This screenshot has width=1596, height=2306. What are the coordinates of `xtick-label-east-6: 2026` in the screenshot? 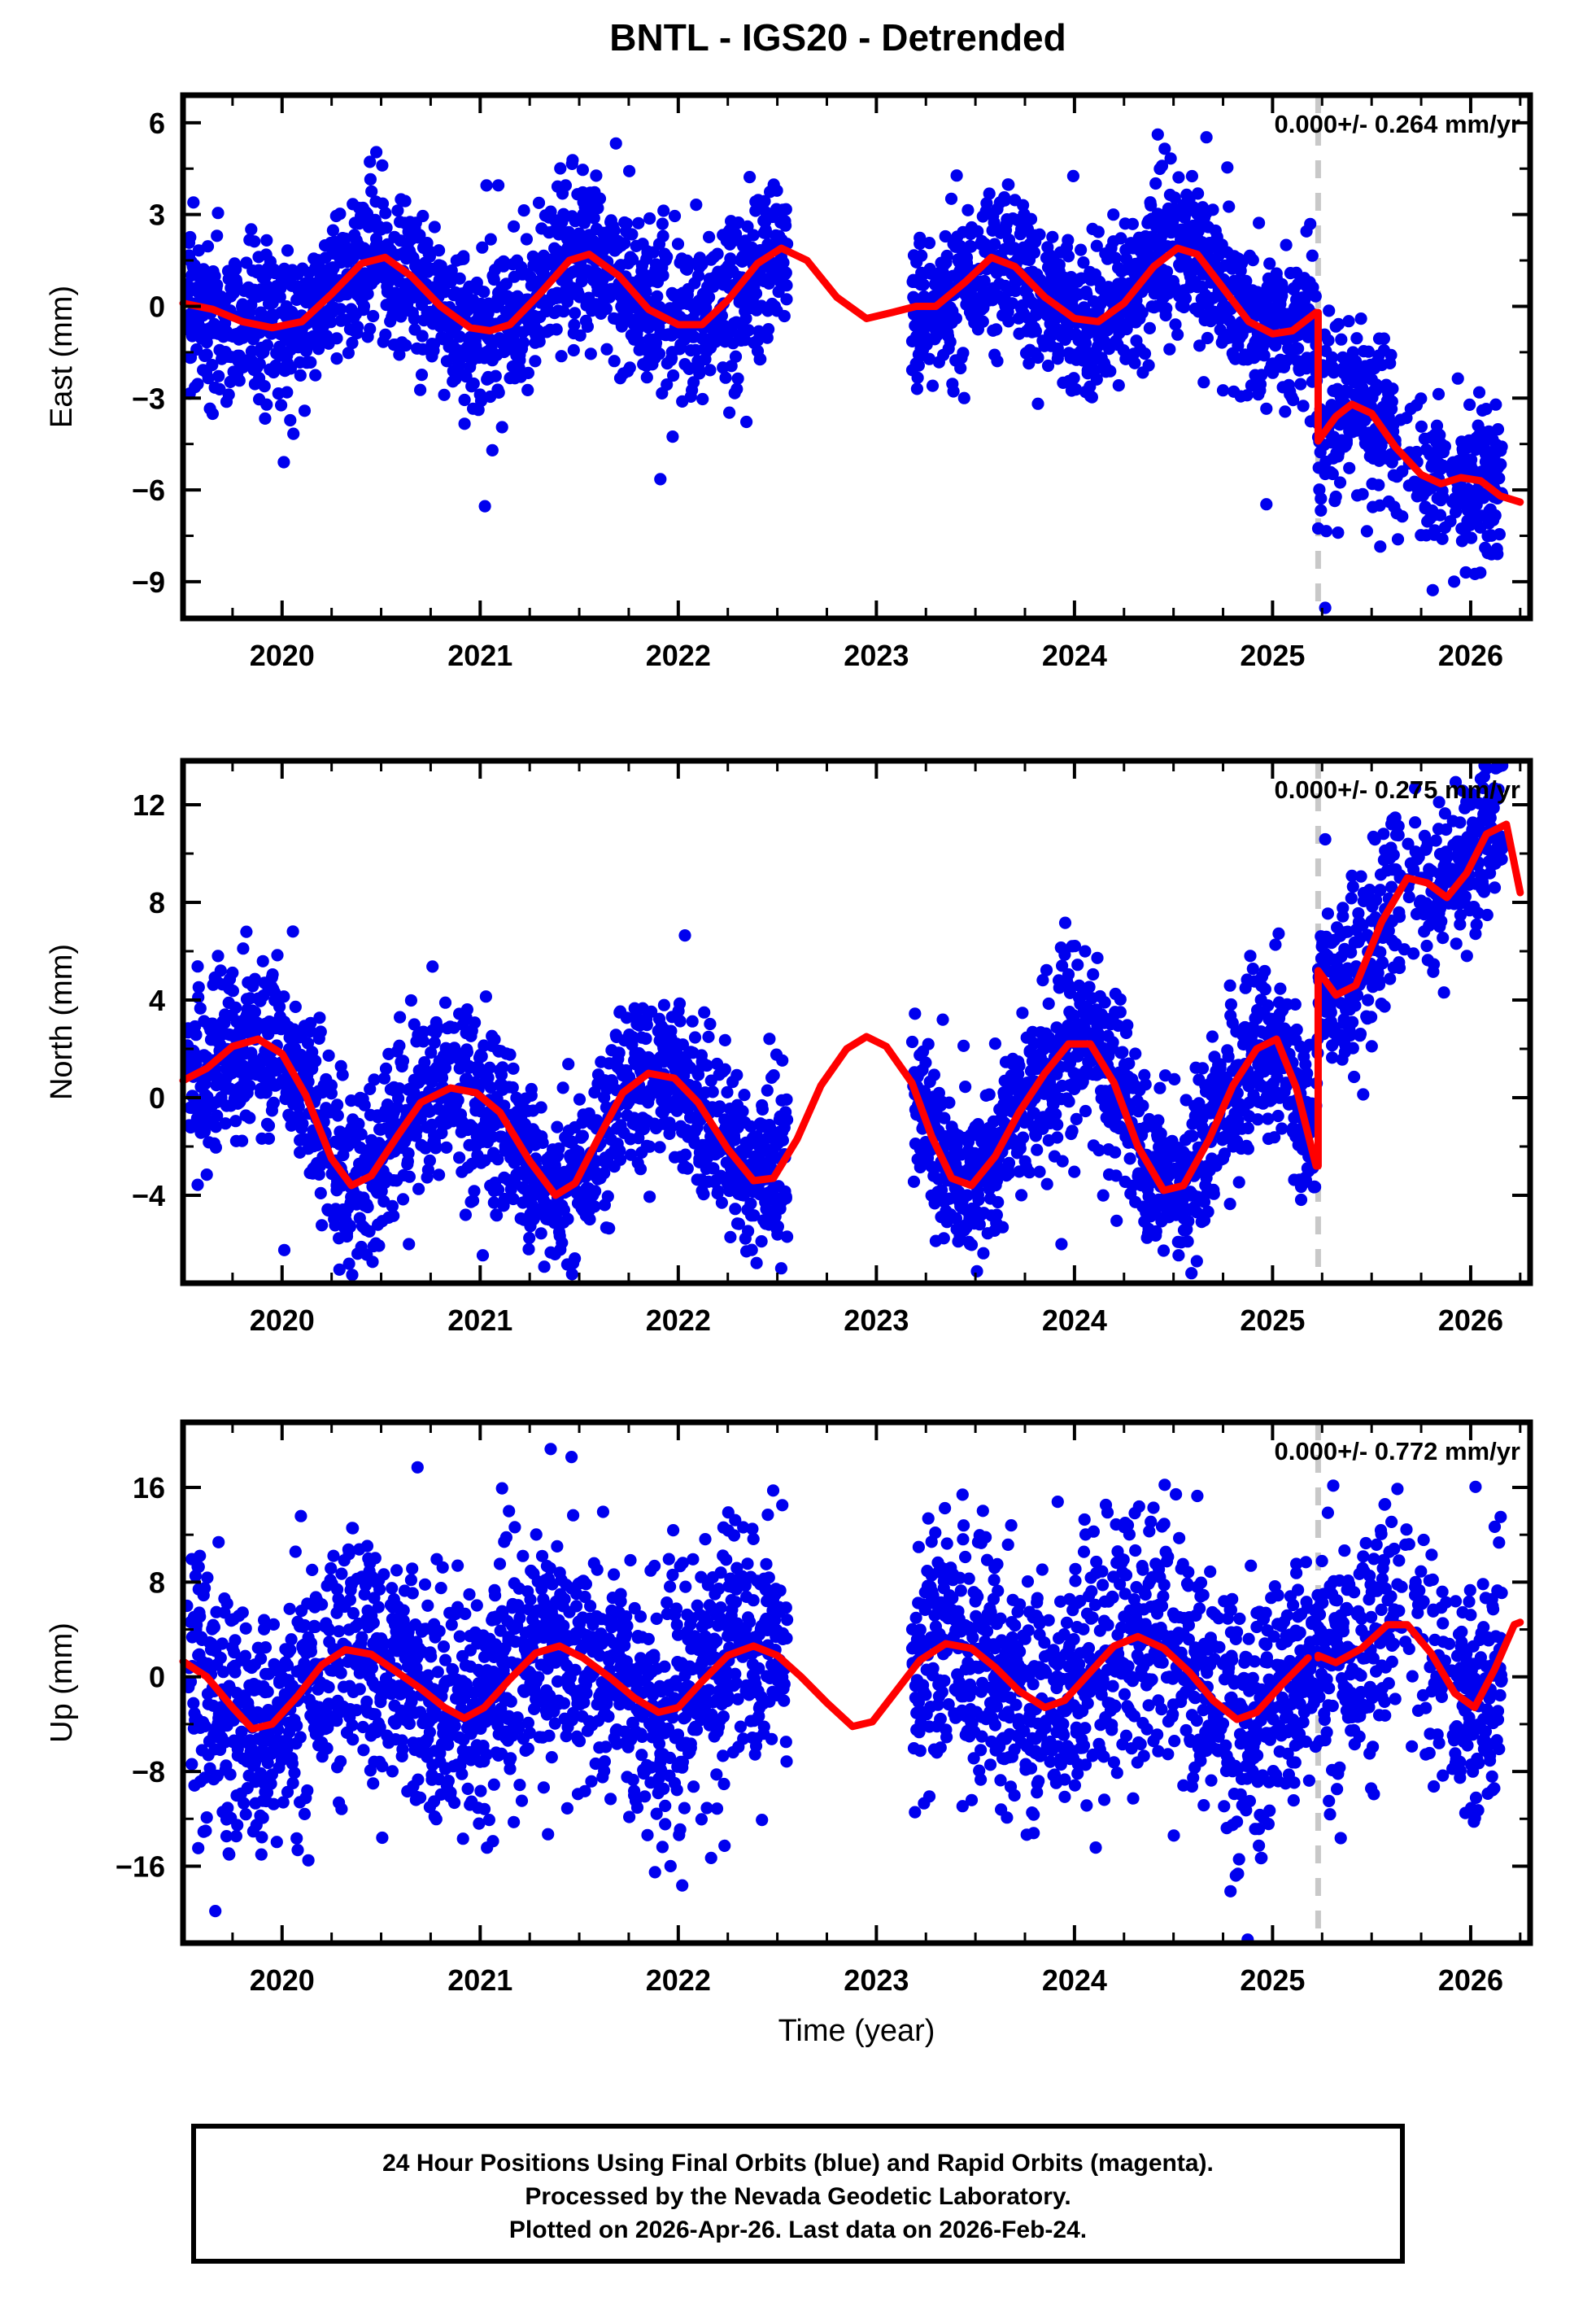 It's located at (1470, 655).